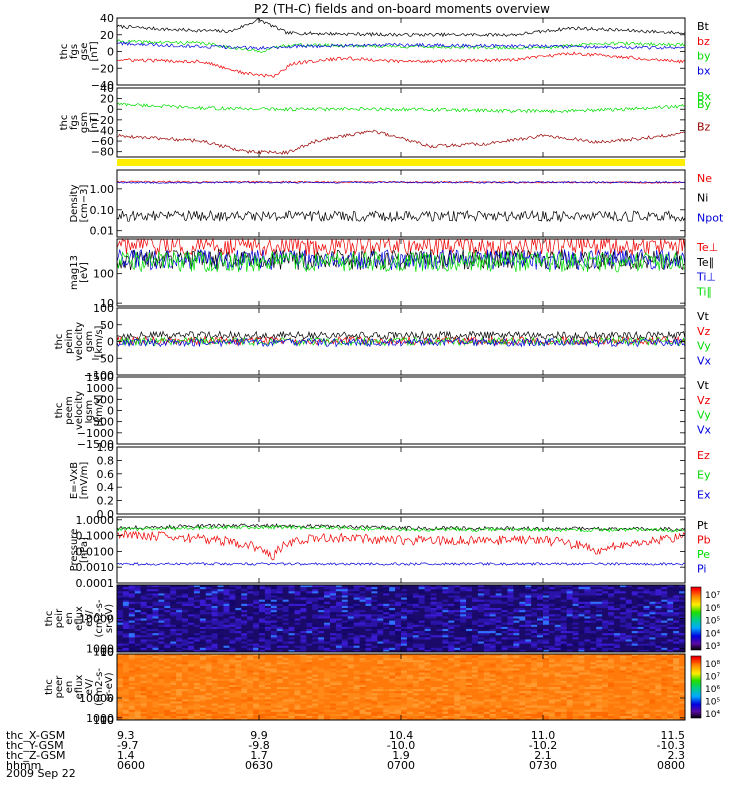 The width and height of the screenshot is (750, 800). What do you see at coordinates (95, 444) in the screenshot?
I see `y-tick-label: −1500` at bounding box center [95, 444].